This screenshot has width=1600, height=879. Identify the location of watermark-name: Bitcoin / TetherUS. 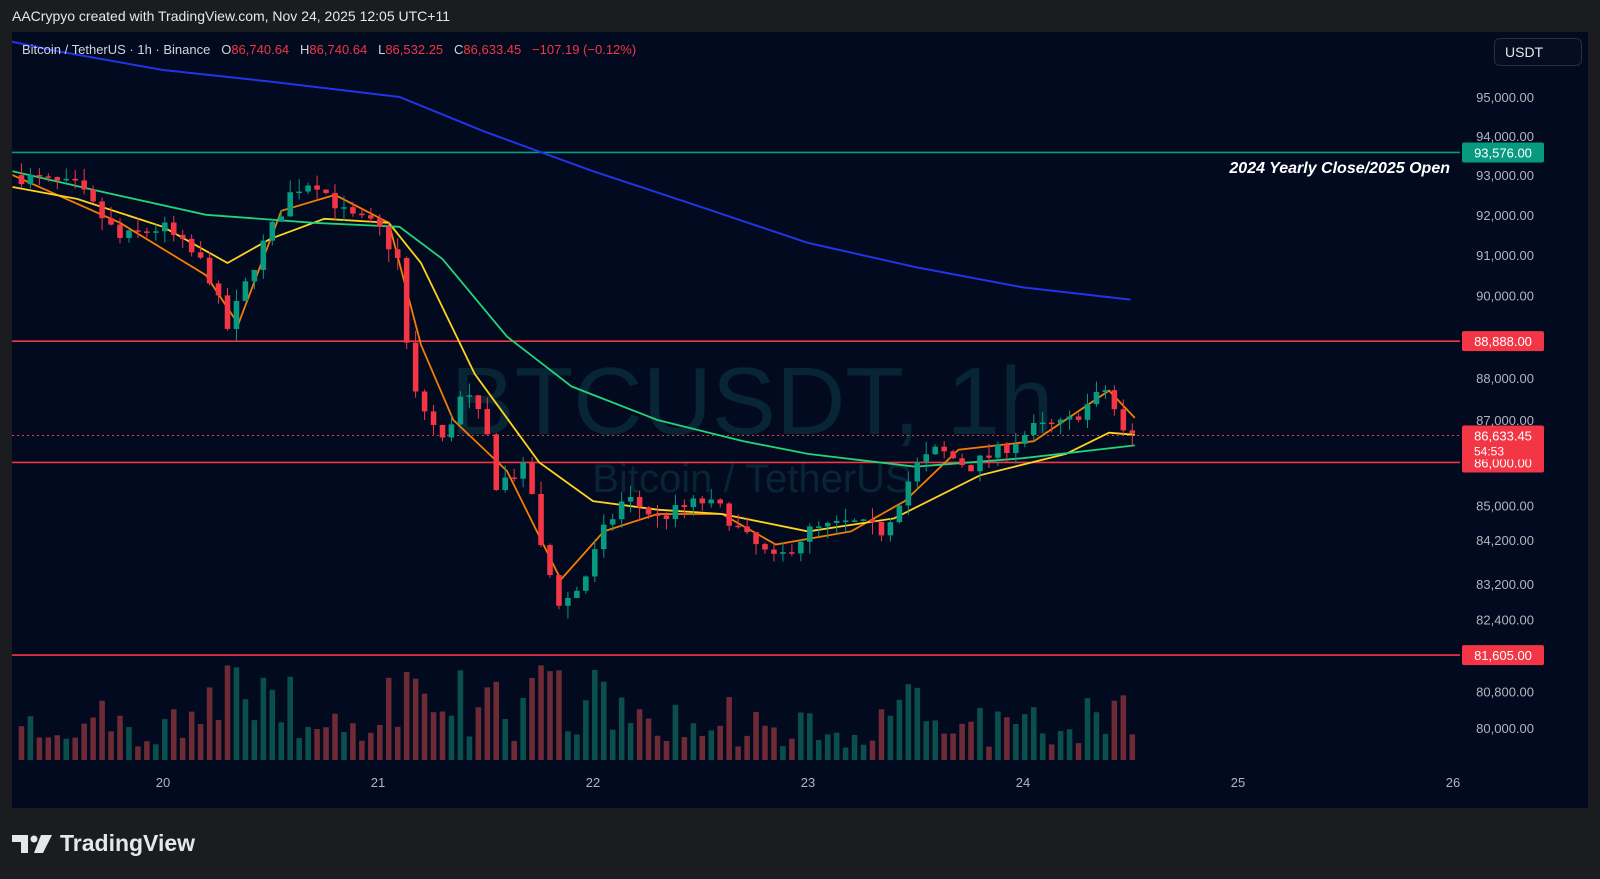
(751, 479).